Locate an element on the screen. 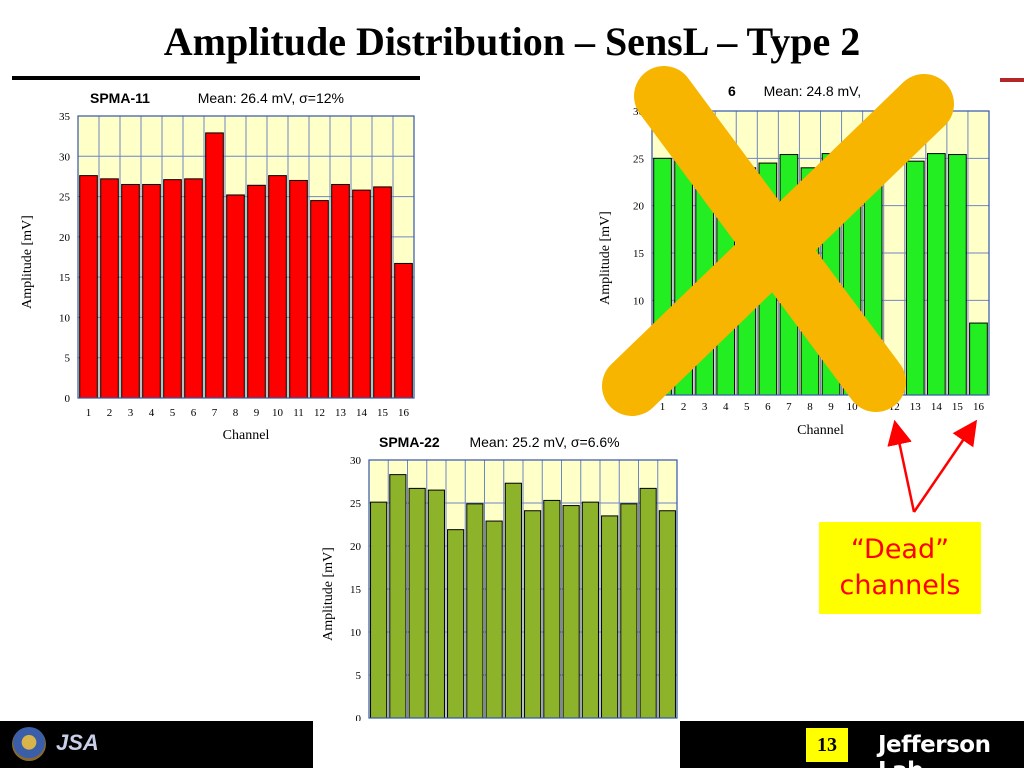 This screenshot has height=784, width=1024. jsa-logo: JSA is located at coordinates (77, 742).